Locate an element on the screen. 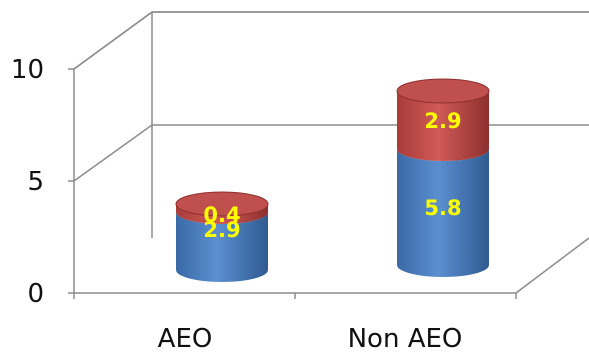 This screenshot has width=589, height=355. bar-top-cap-aeo is located at coordinates (222, 204).